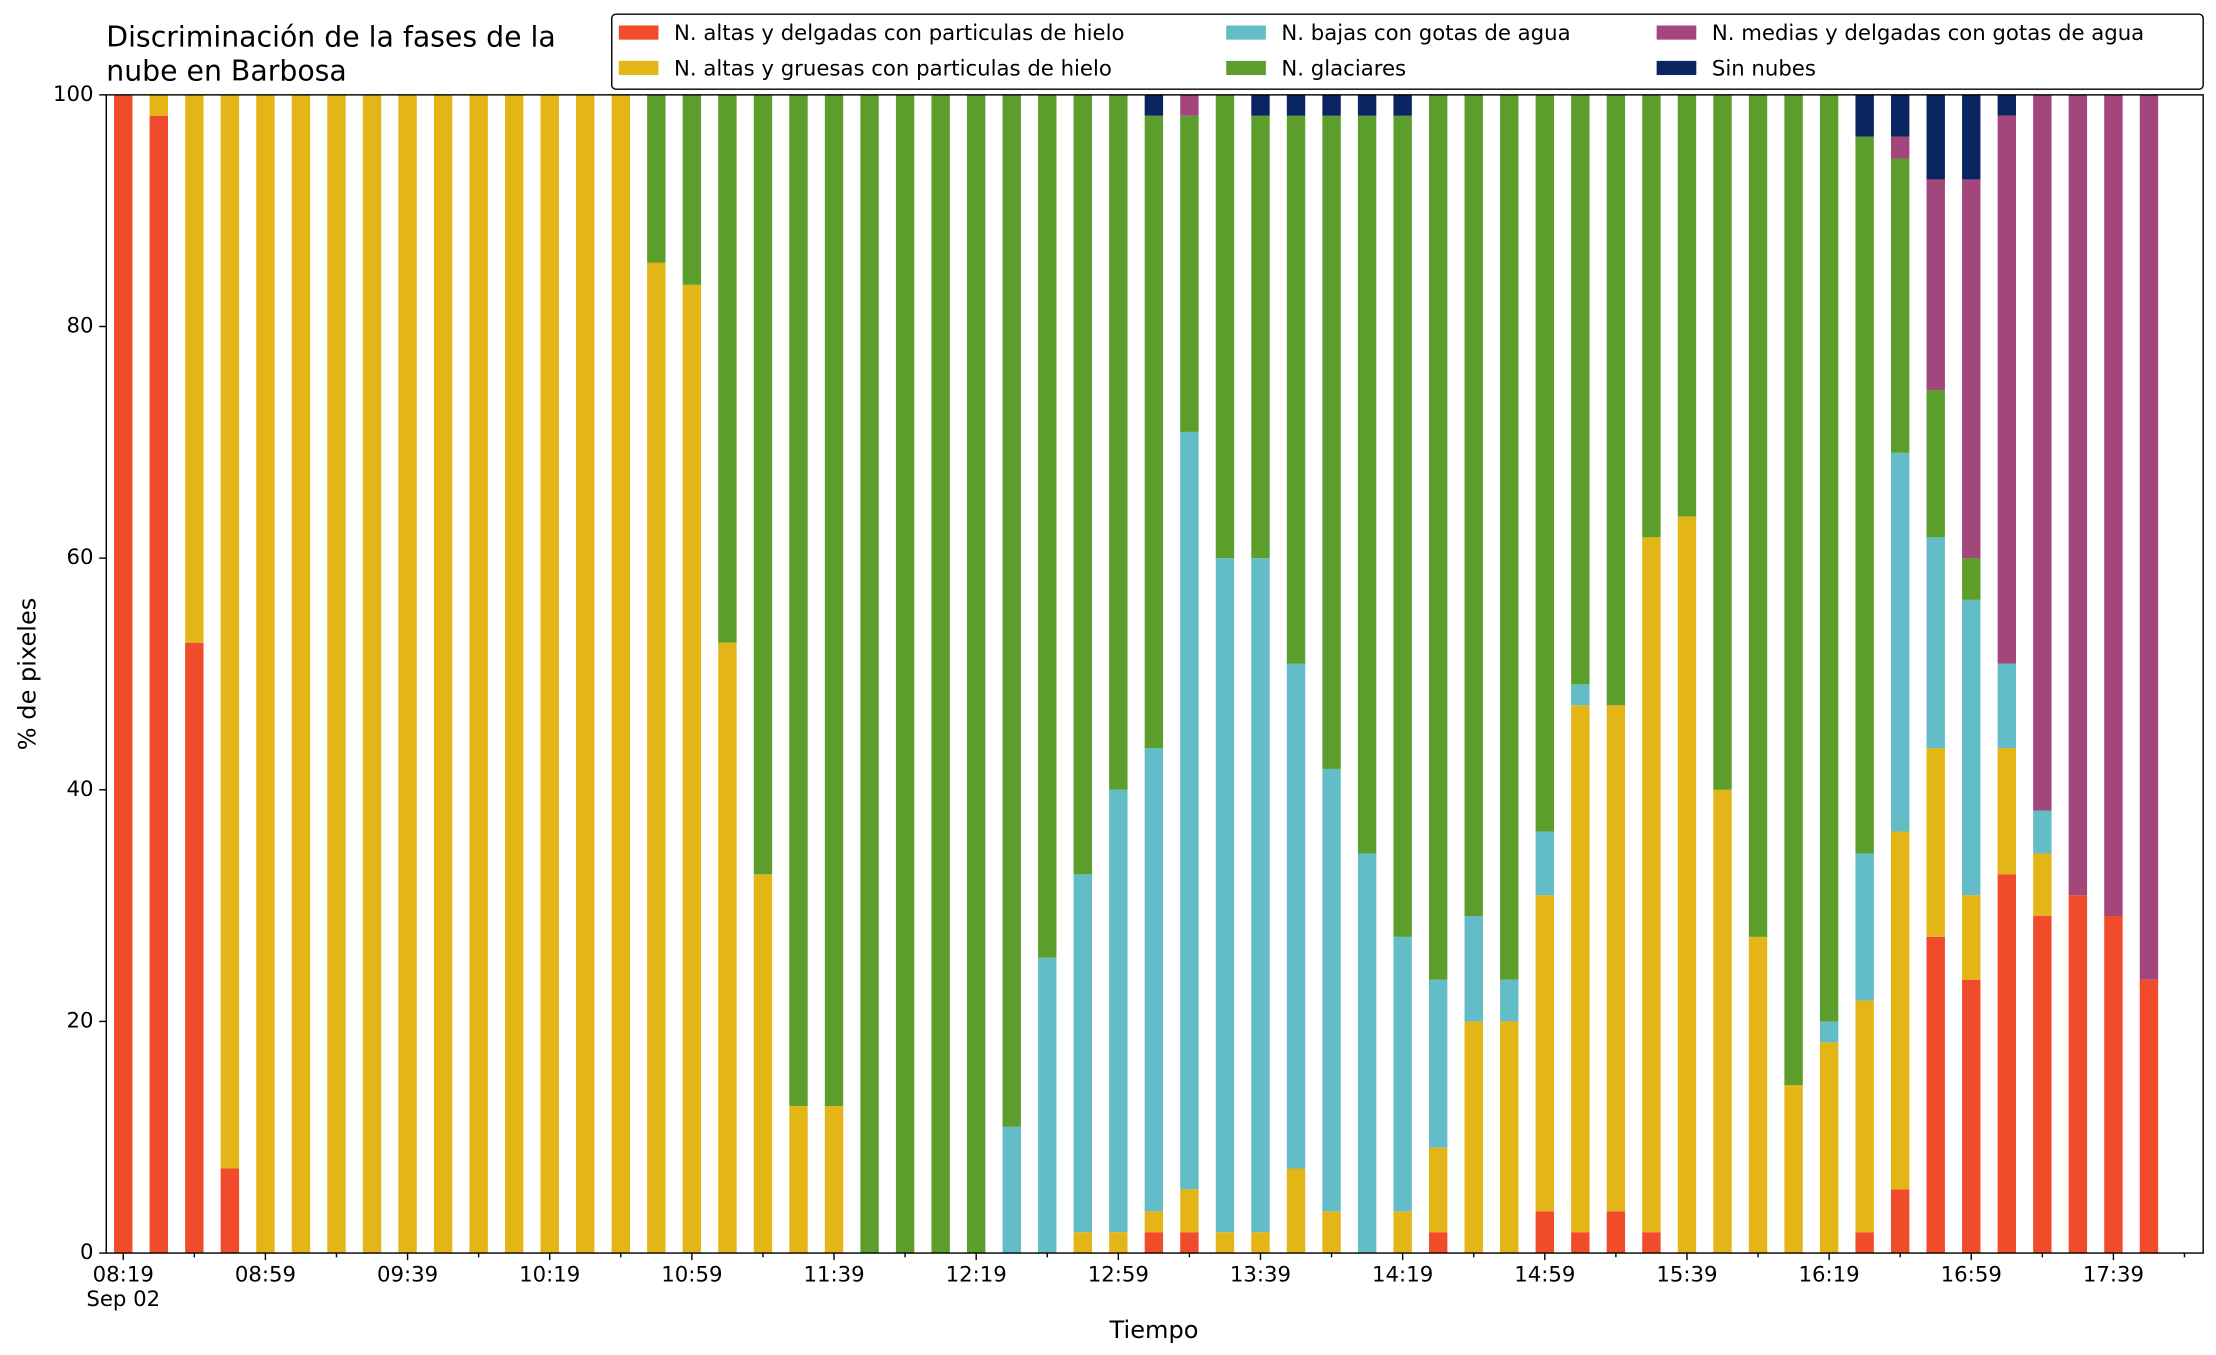 This screenshot has width=2216, height=1355. Describe the element at coordinates (80, 326) in the screenshot. I see `y-tick-label: 80` at that location.